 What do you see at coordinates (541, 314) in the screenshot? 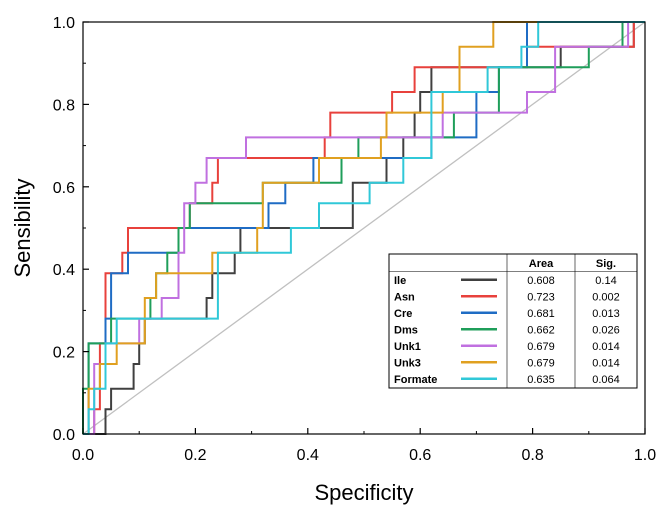
I see `legend-area-value: 0.681` at bounding box center [541, 314].